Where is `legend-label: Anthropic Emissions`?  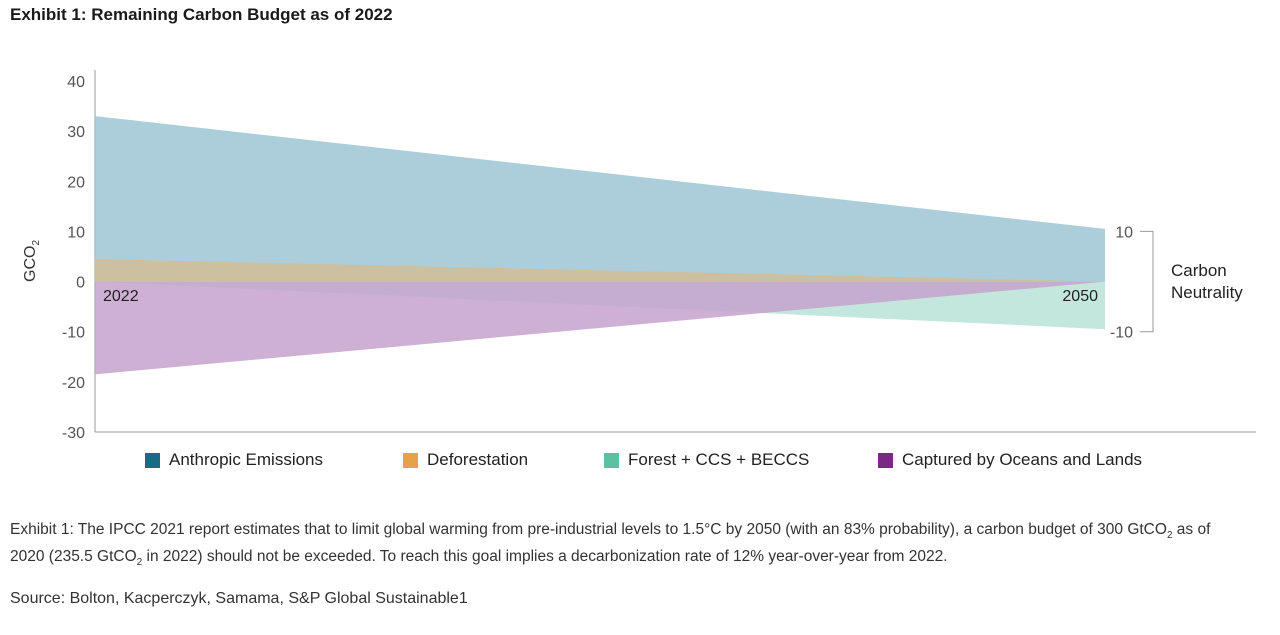 legend-label: Anthropic Emissions is located at coordinates (246, 459).